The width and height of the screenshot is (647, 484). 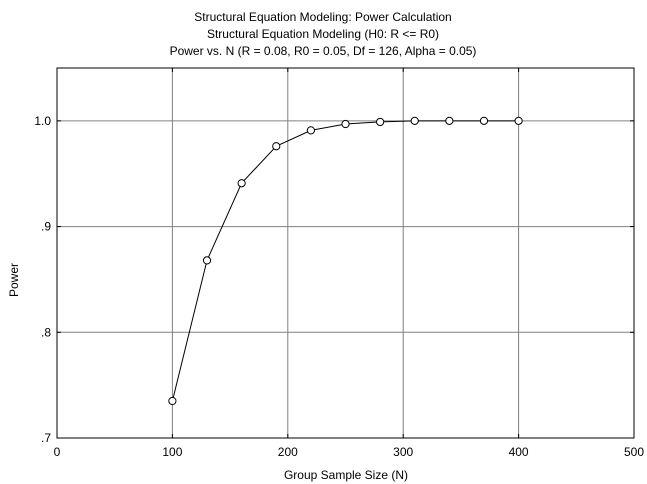 What do you see at coordinates (634, 452) in the screenshot?
I see `x-tick-label: 500` at bounding box center [634, 452].